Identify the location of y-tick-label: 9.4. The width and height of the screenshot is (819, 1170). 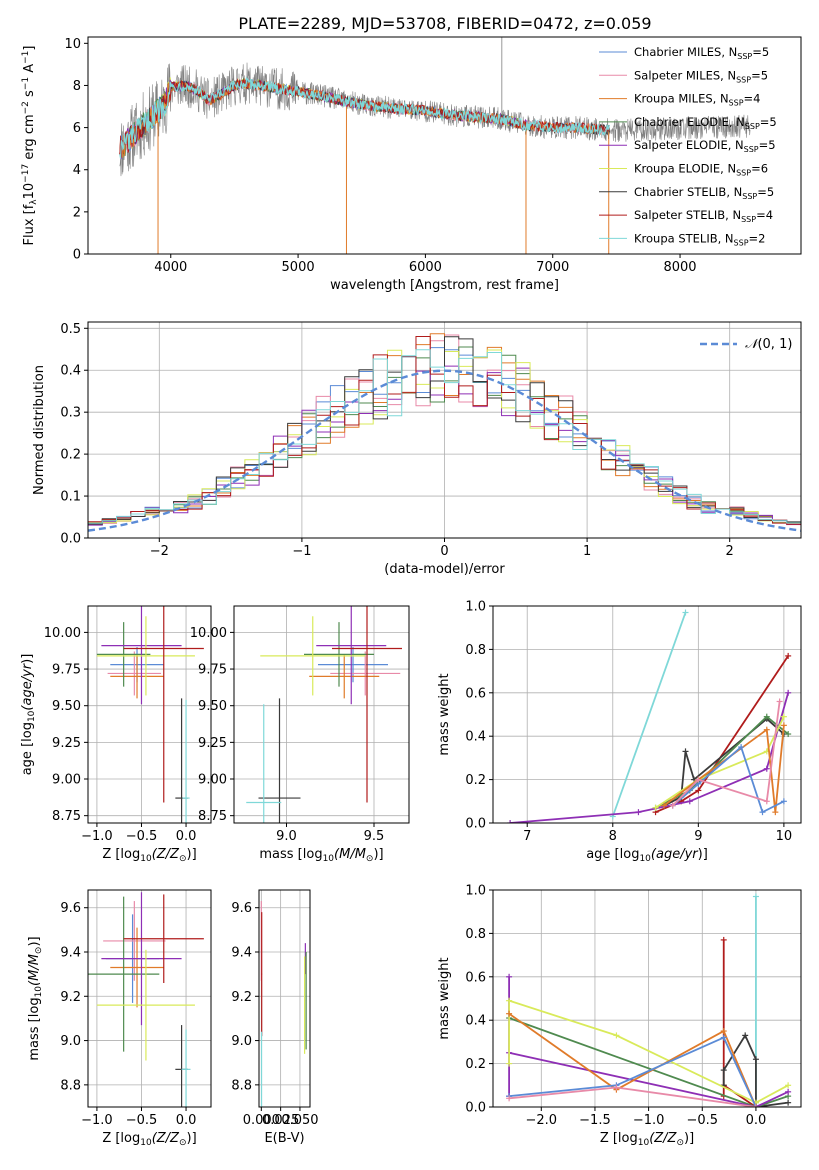
(70, 953).